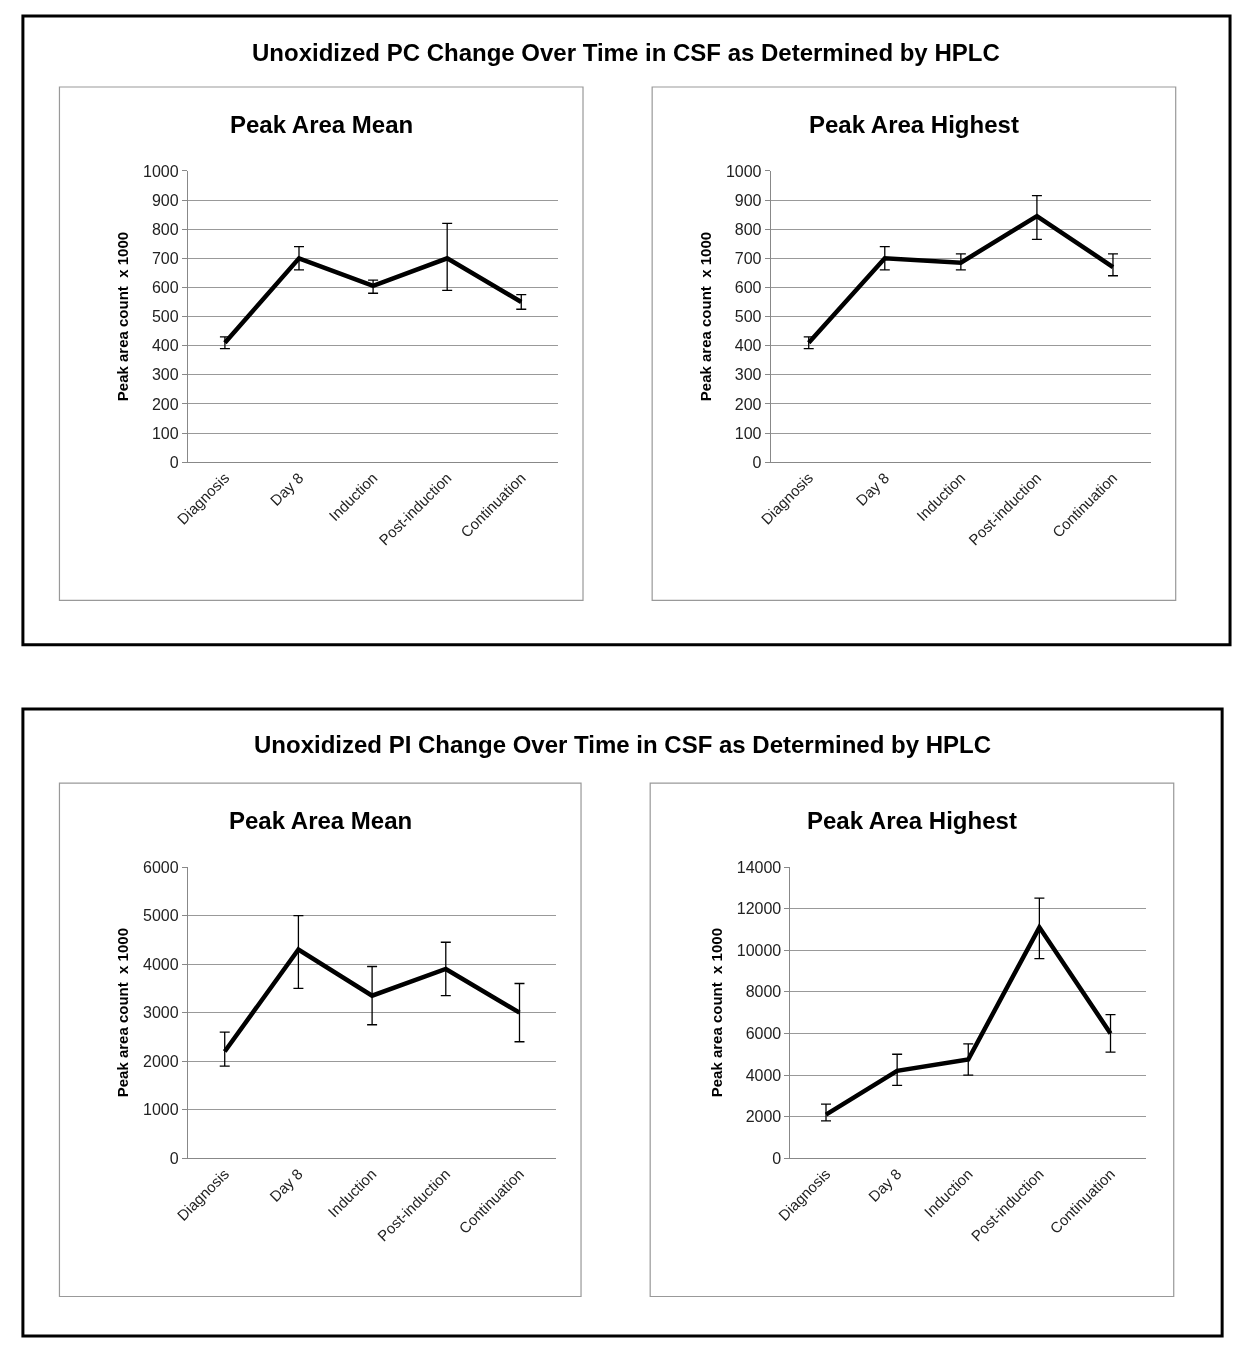 This screenshot has height=1345, width=1233. Describe the element at coordinates (759, 867) in the screenshot. I see `y-tick-label: 14000` at that location.